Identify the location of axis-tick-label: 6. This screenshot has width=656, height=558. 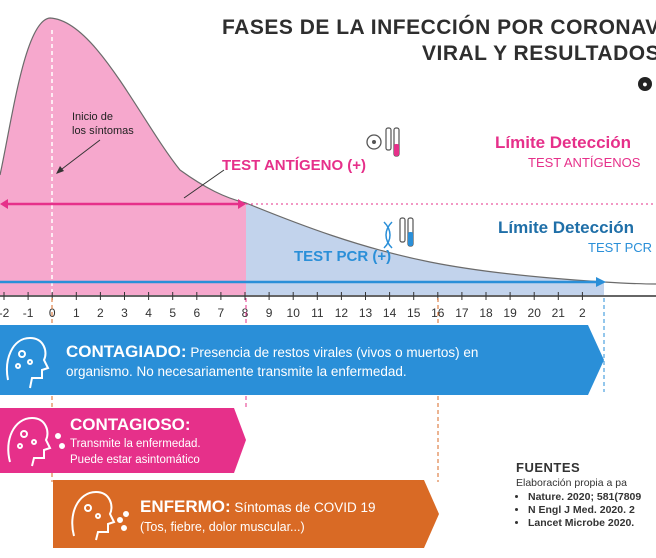
(196, 313).